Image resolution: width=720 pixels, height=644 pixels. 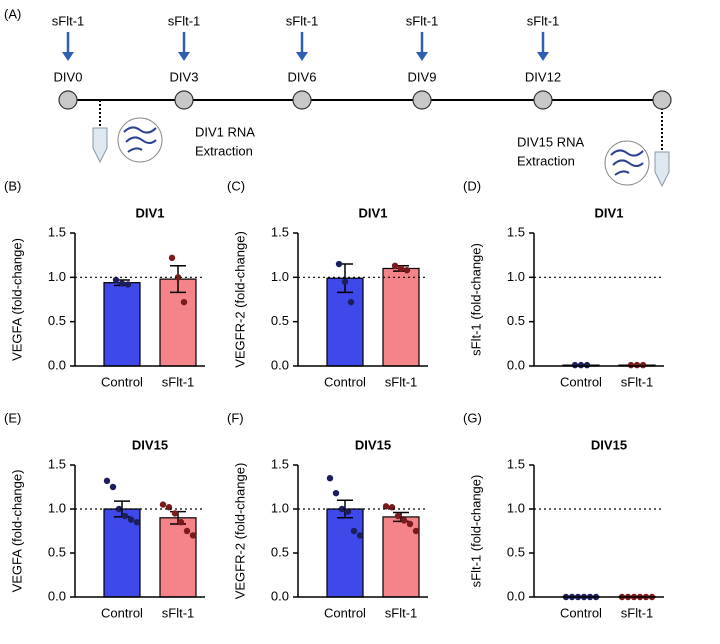 I want to click on day-label: DIV3, so click(x=184, y=76).